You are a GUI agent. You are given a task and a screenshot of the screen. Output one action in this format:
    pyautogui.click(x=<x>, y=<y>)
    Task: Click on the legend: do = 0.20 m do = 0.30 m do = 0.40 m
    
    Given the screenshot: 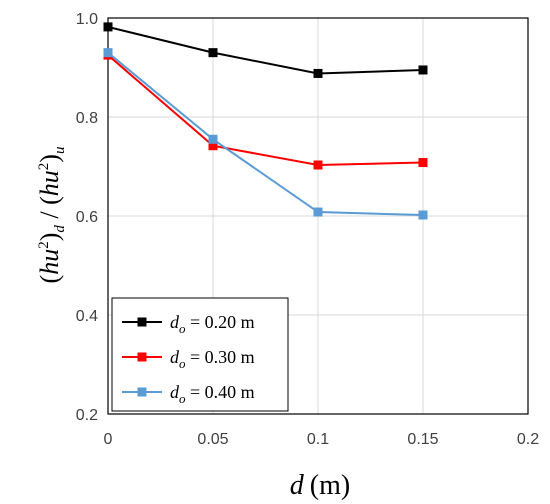 What is the action you would take?
    pyautogui.click(x=200, y=354)
    